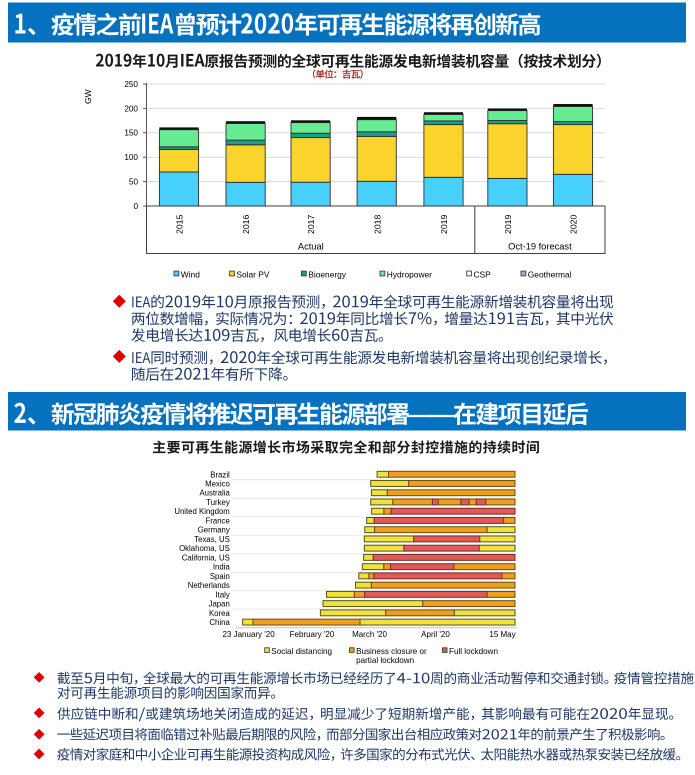 The width and height of the screenshot is (695, 775). What do you see at coordinates (377, 224) in the screenshot?
I see `svg-text: 2018` at bounding box center [377, 224].